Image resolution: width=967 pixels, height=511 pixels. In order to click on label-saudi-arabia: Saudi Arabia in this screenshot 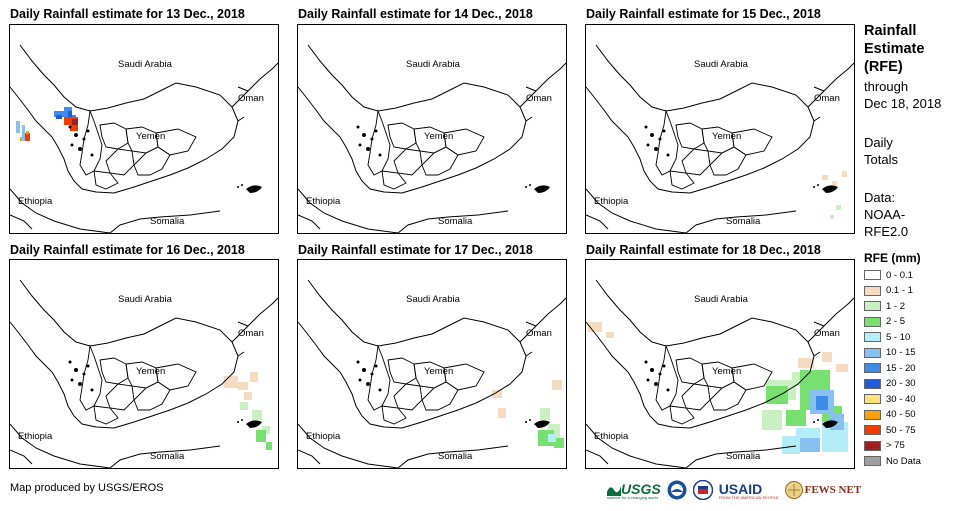, I will do `click(145, 299)`.